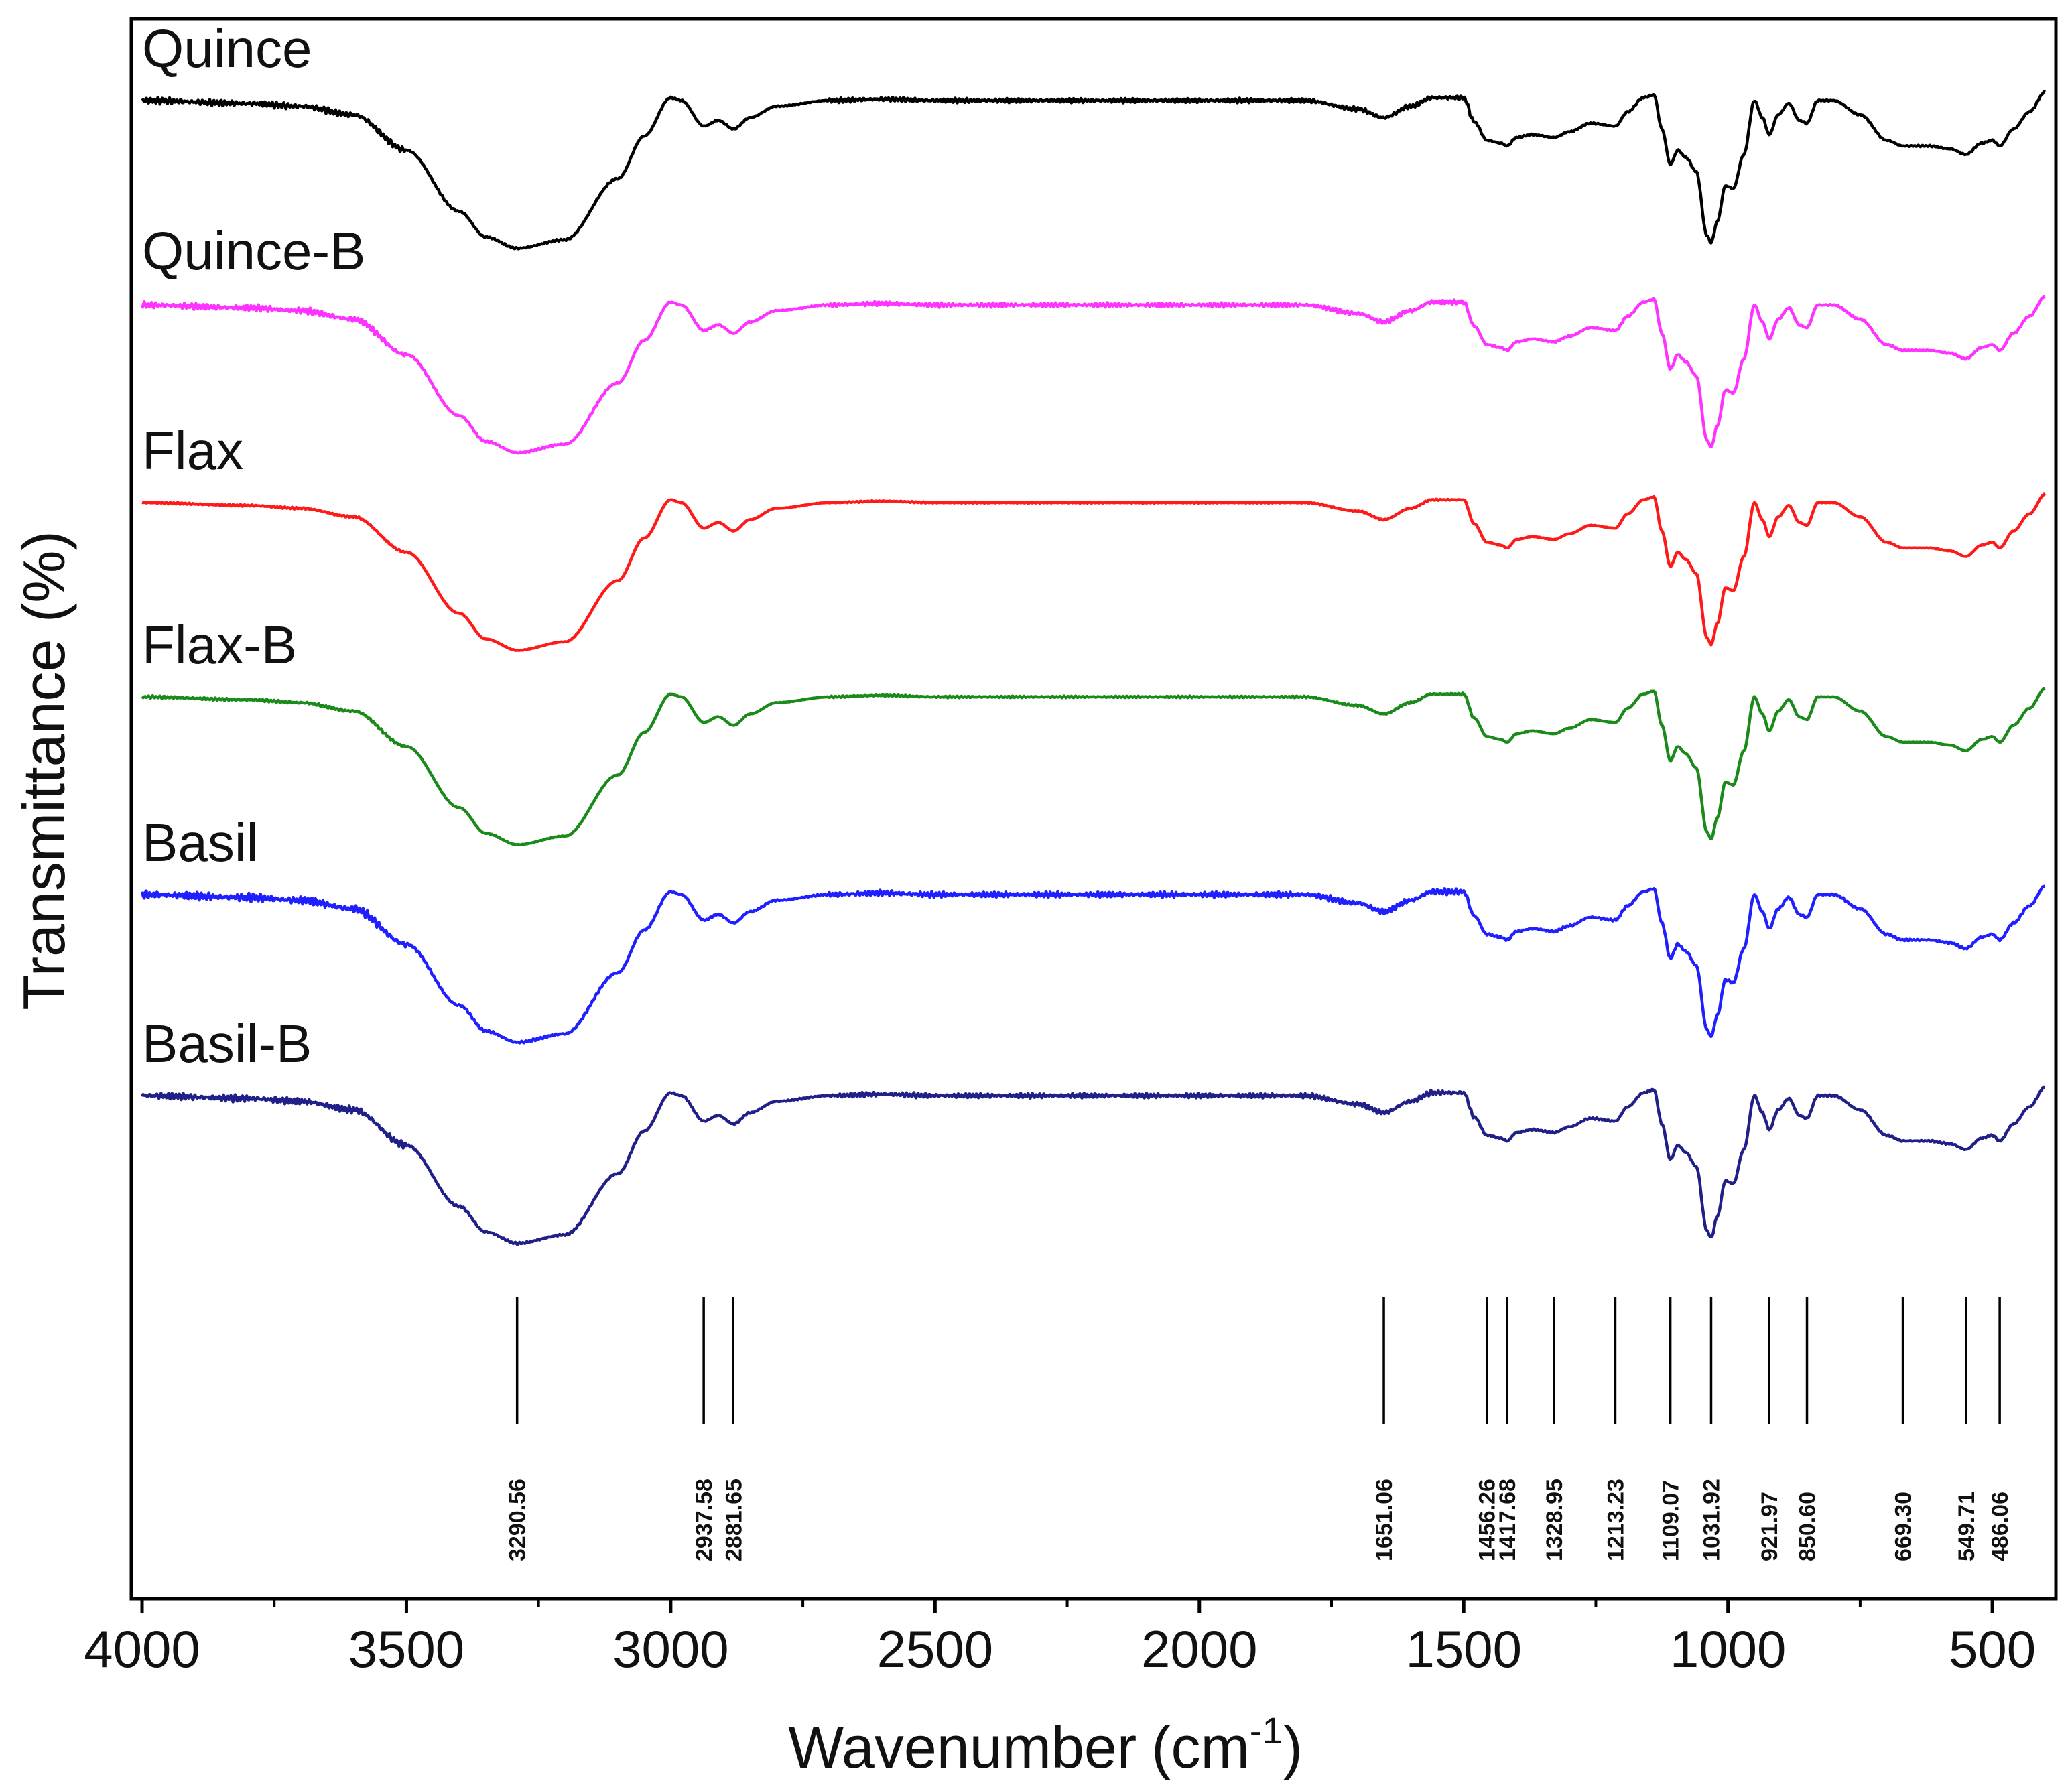 This screenshot has width=2072, height=1785. What do you see at coordinates (670, 1648) in the screenshot?
I see `x-tick-label: 3000` at bounding box center [670, 1648].